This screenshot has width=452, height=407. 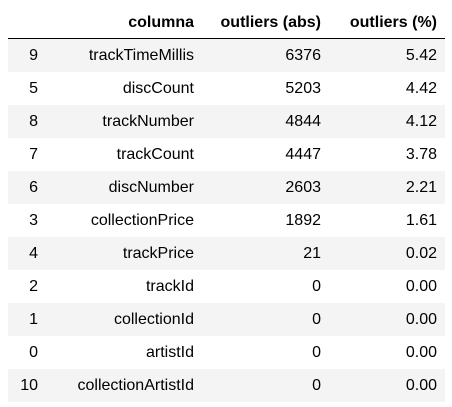 What do you see at coordinates (387, 23) in the screenshot?
I see `header-outliers-pct: outliers (%)` at bounding box center [387, 23].